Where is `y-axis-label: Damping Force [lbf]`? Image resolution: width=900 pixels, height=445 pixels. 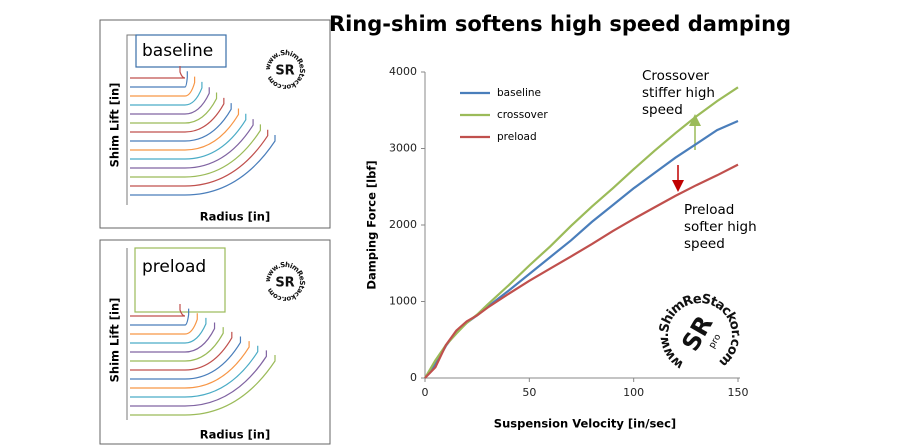
y-axis-label: Damping Force [lbf] is located at coordinates (372, 224).